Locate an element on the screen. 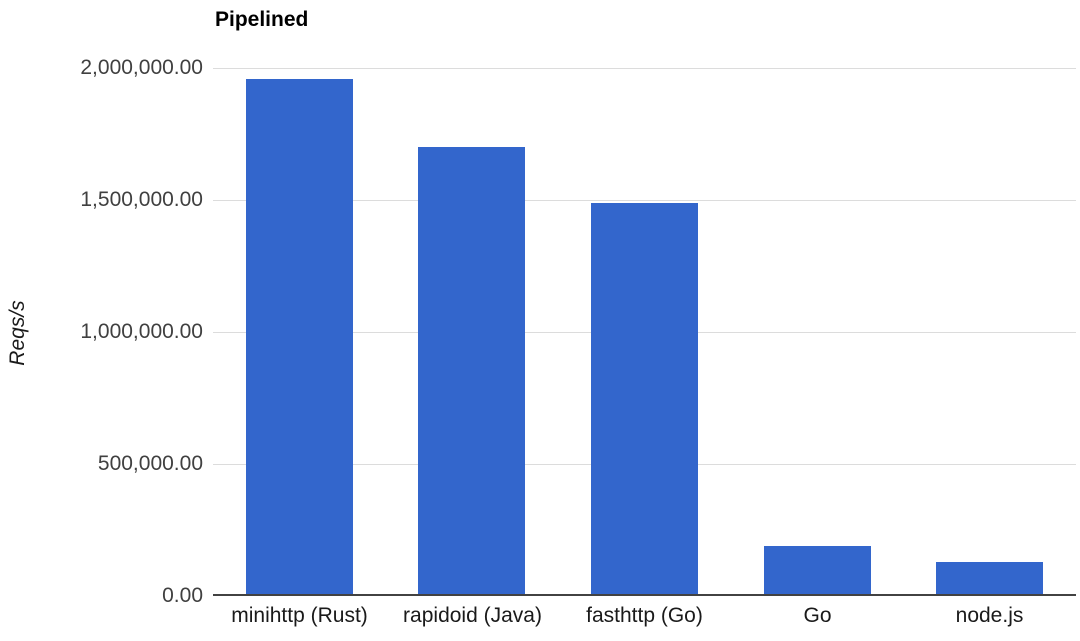 The image size is (1080, 641). y-tick-label: 0.00 is located at coordinates (182, 595).